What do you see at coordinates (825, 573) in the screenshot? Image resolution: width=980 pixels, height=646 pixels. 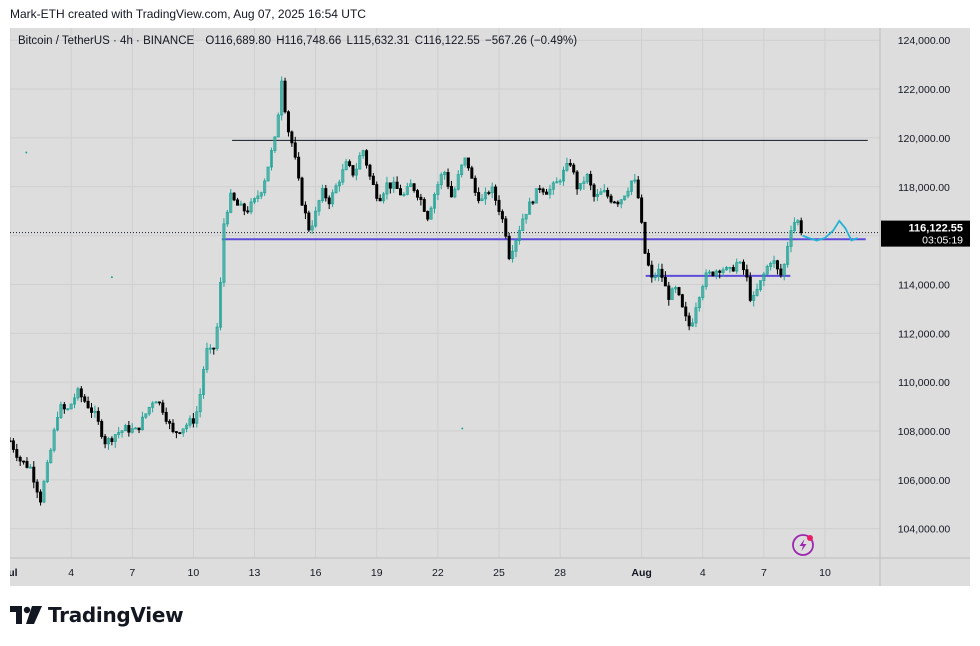 I see `x-tick-label: 10` at bounding box center [825, 573].